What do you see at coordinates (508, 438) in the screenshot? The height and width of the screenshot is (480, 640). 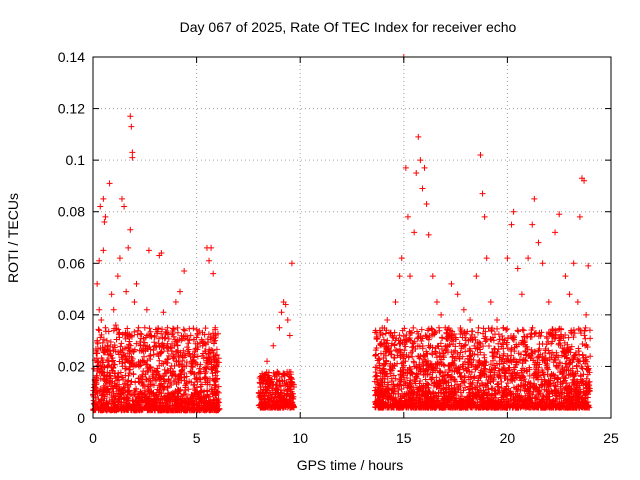 I see `x-tick-label: 20` at bounding box center [508, 438].